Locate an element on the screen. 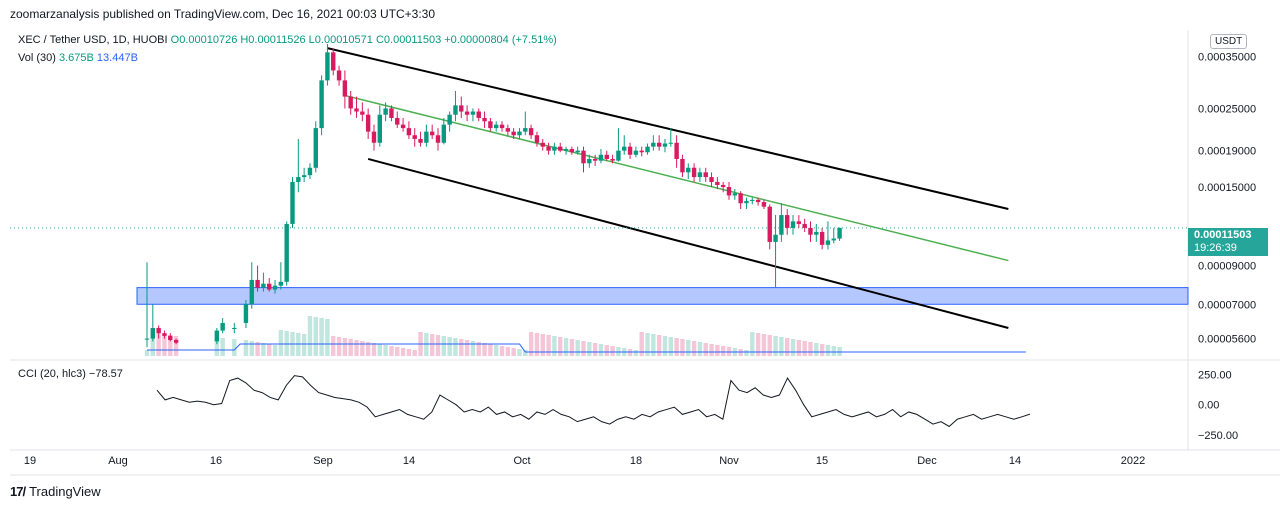 The image size is (1280, 509). date-tick-label: 18 is located at coordinates (636, 461).